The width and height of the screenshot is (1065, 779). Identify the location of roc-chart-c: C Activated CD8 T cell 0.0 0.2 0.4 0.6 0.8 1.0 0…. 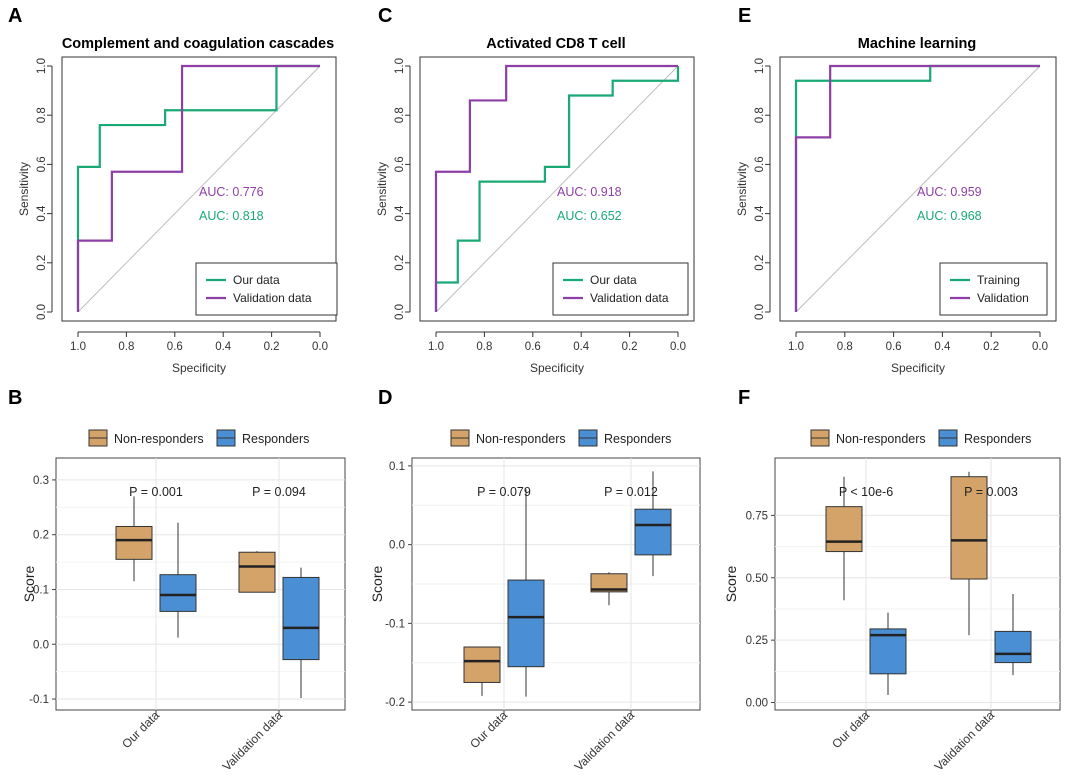
(535, 190).